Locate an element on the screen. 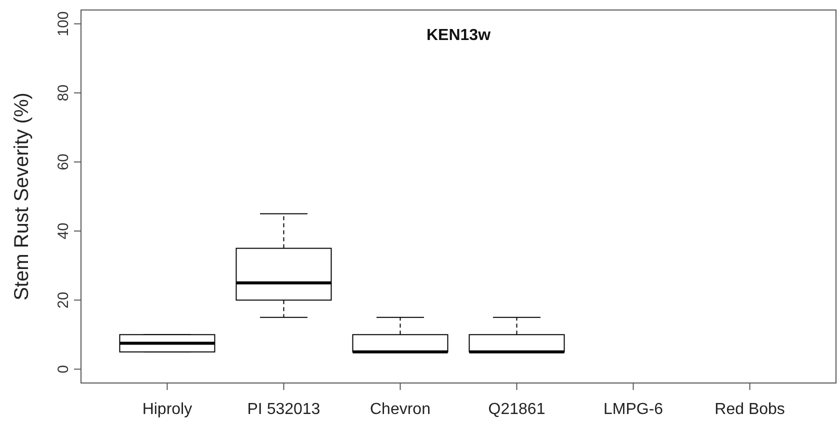 This screenshot has width=840, height=422. y-tick-label: 20 is located at coordinates (63, 300).